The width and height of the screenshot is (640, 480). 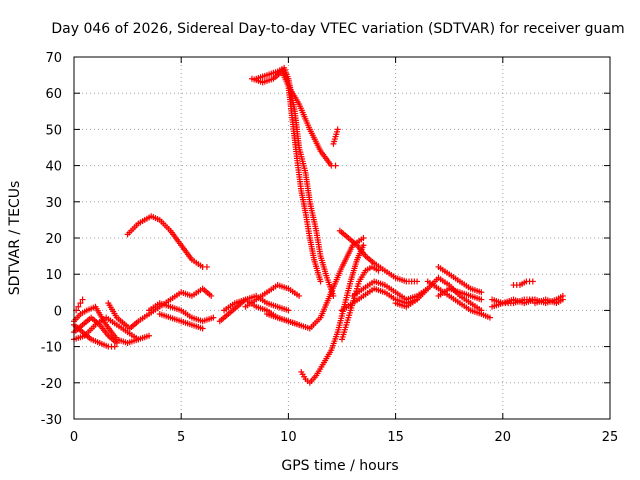 What do you see at coordinates (395, 437) in the screenshot?
I see `x-tick-label: 15` at bounding box center [395, 437].